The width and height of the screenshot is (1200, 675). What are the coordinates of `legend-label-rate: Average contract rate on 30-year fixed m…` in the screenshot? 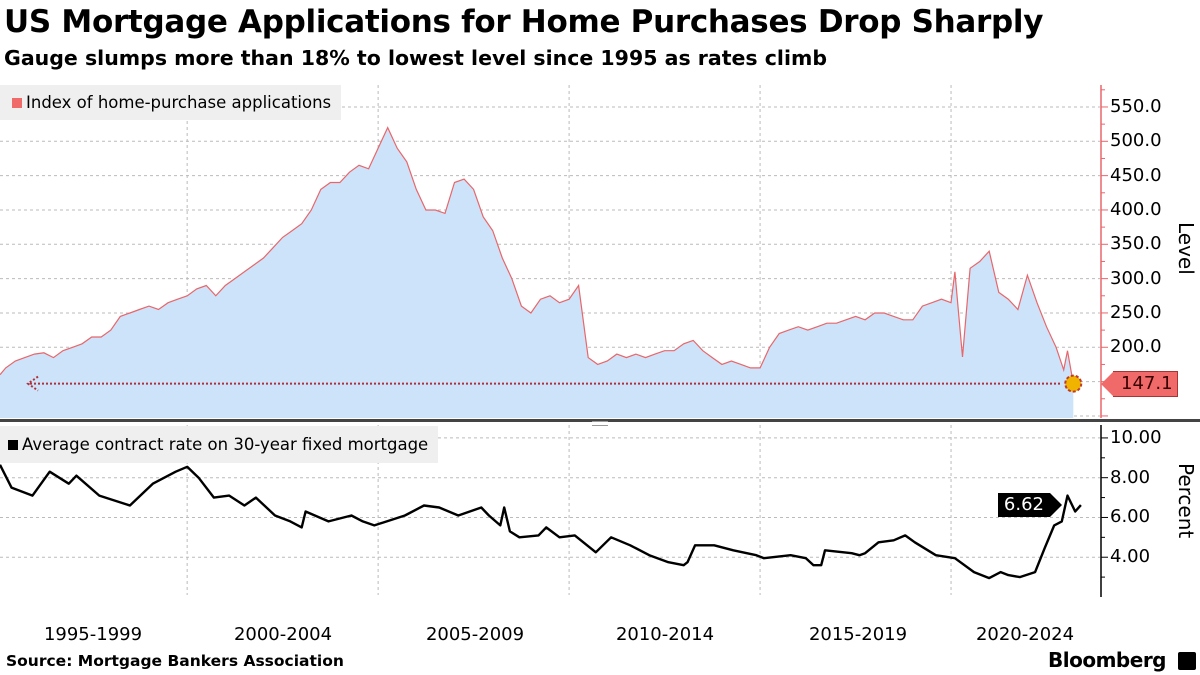 It's located at (225, 444).